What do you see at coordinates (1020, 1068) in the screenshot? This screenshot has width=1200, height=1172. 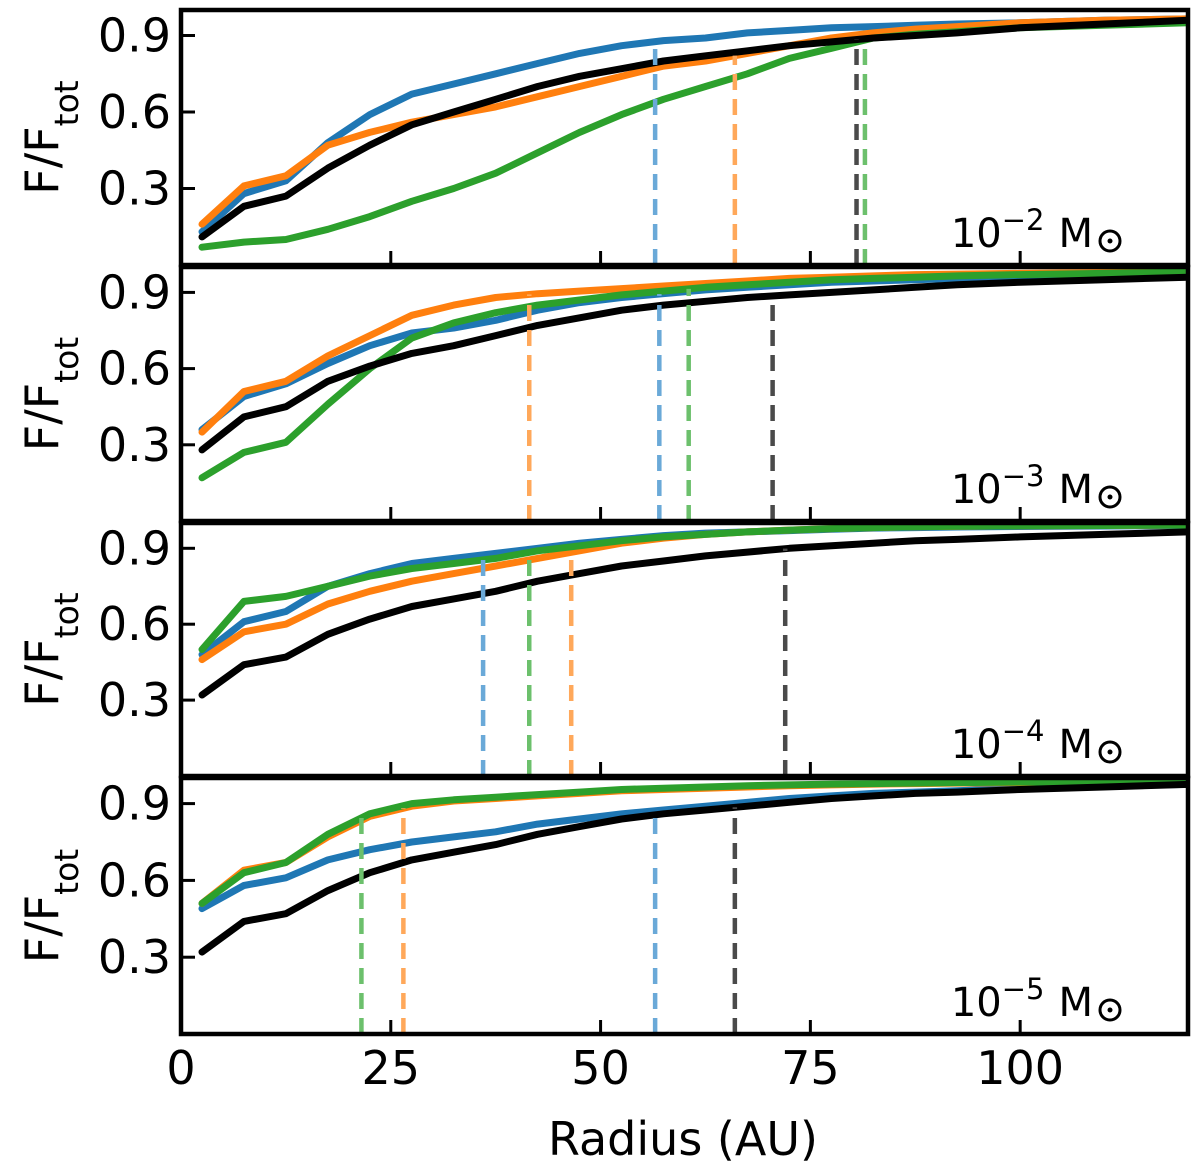 I see `x-tick-label: 100` at bounding box center [1020, 1068].